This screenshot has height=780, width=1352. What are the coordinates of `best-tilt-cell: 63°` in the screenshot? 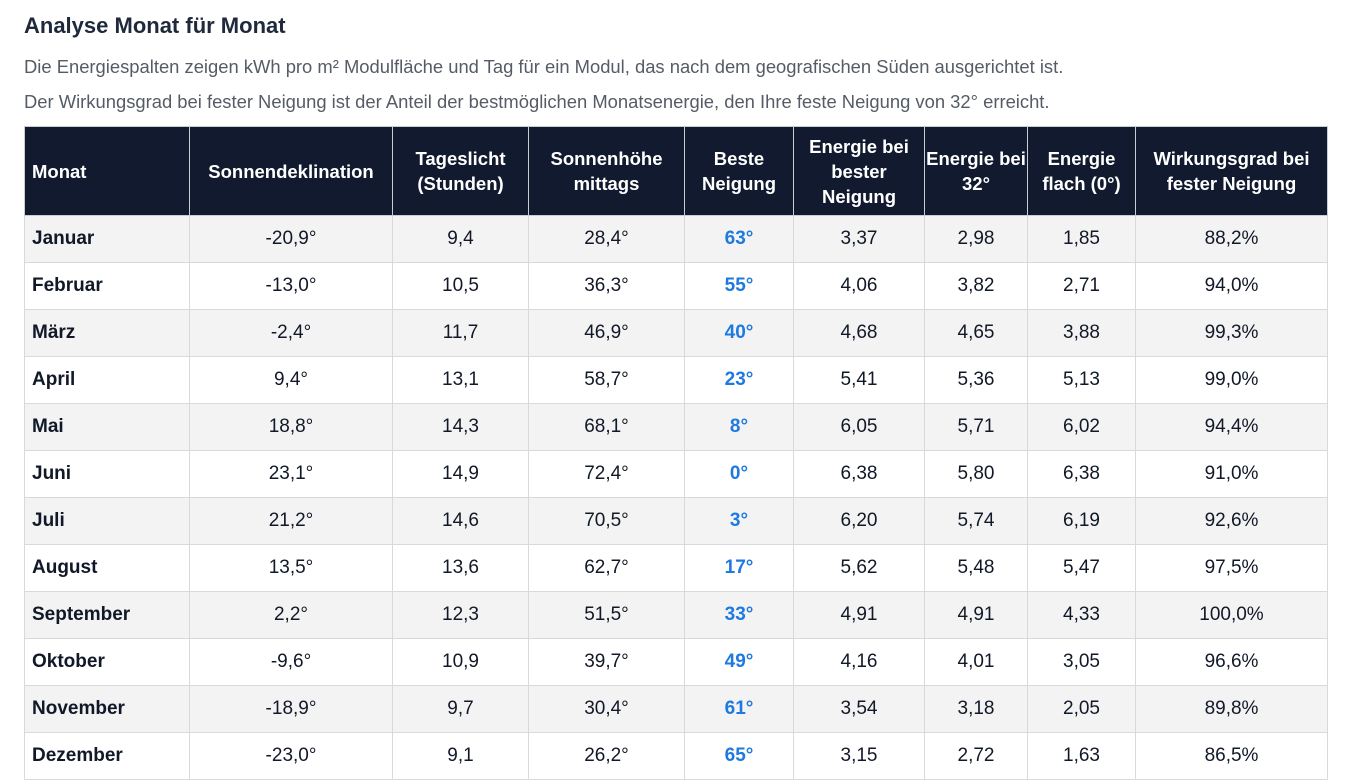 It's located at (739, 239).